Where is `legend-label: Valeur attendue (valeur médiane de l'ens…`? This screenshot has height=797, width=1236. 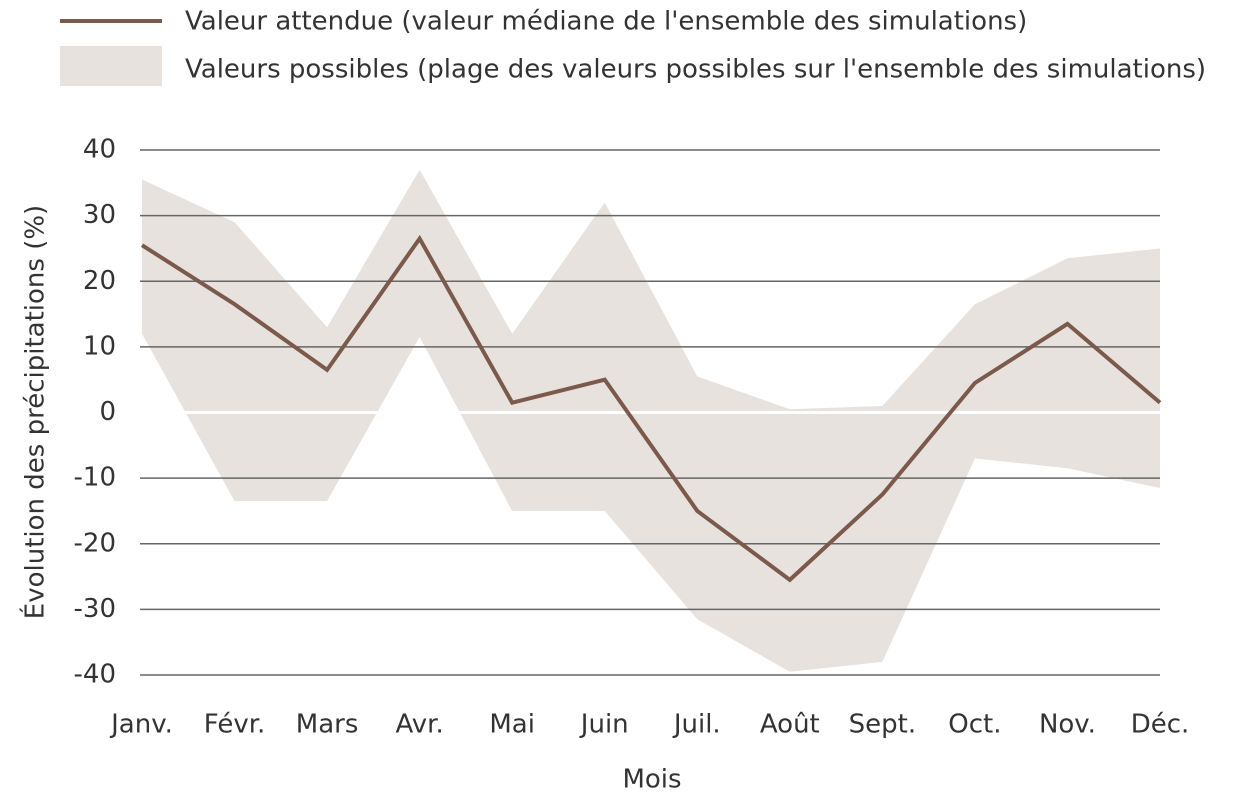 legend-label: Valeur attendue (valeur médiane de l'ens… is located at coordinates (606, 22).